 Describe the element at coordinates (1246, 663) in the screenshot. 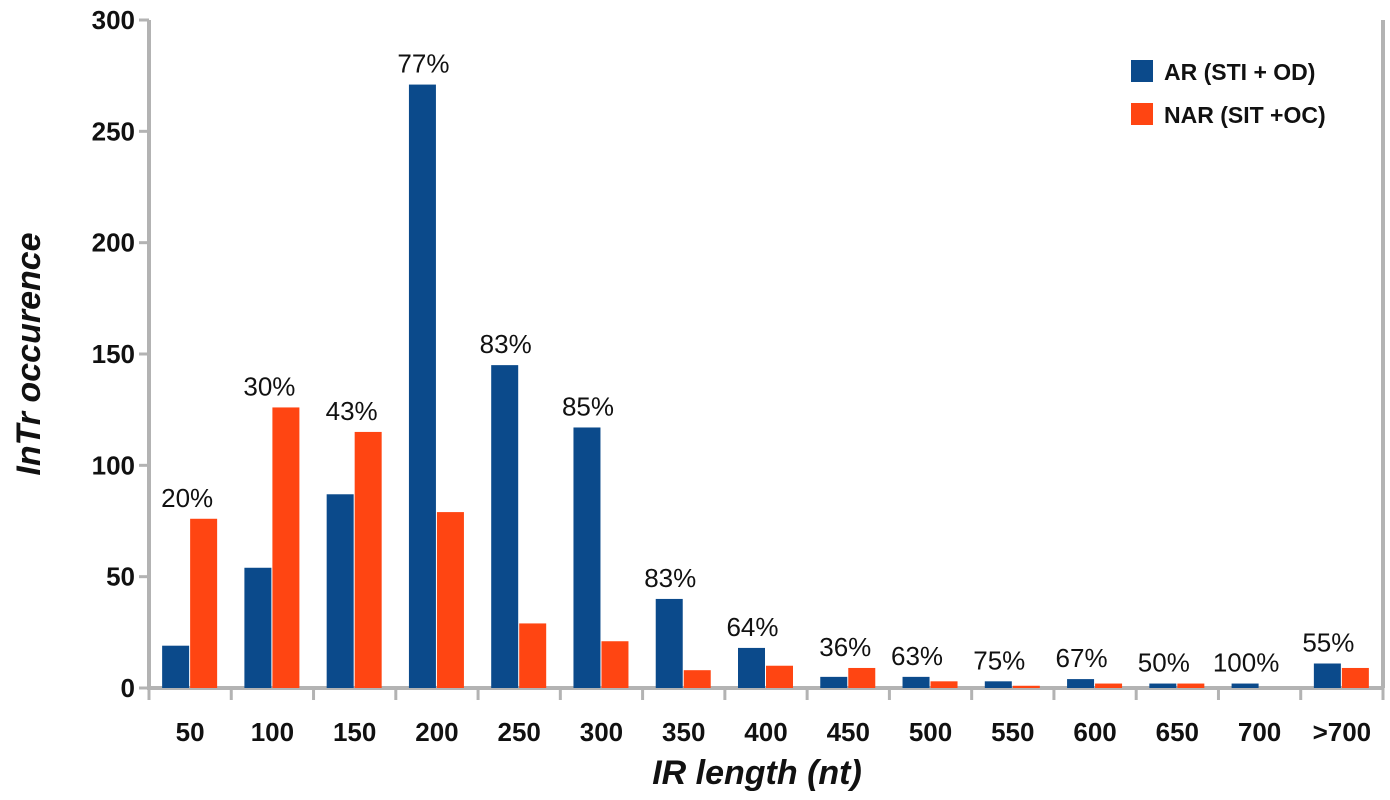

I see `data-label: 100%` at that location.